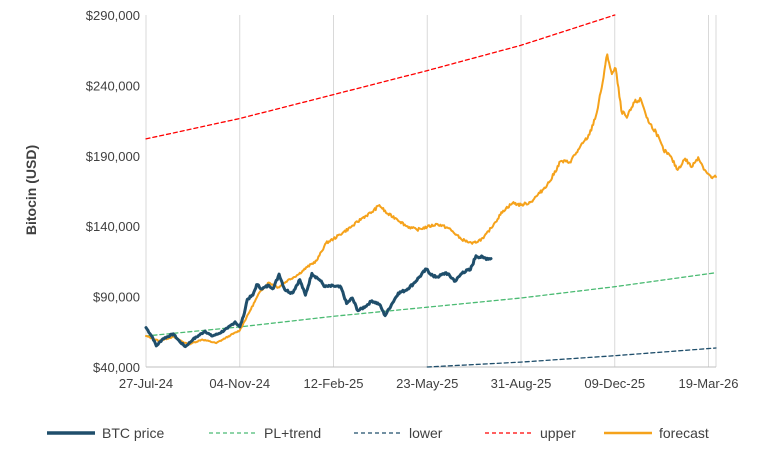 This screenshot has height=456, width=768. I want to click on legend-item-btc-price: BTC price, so click(105, 433).